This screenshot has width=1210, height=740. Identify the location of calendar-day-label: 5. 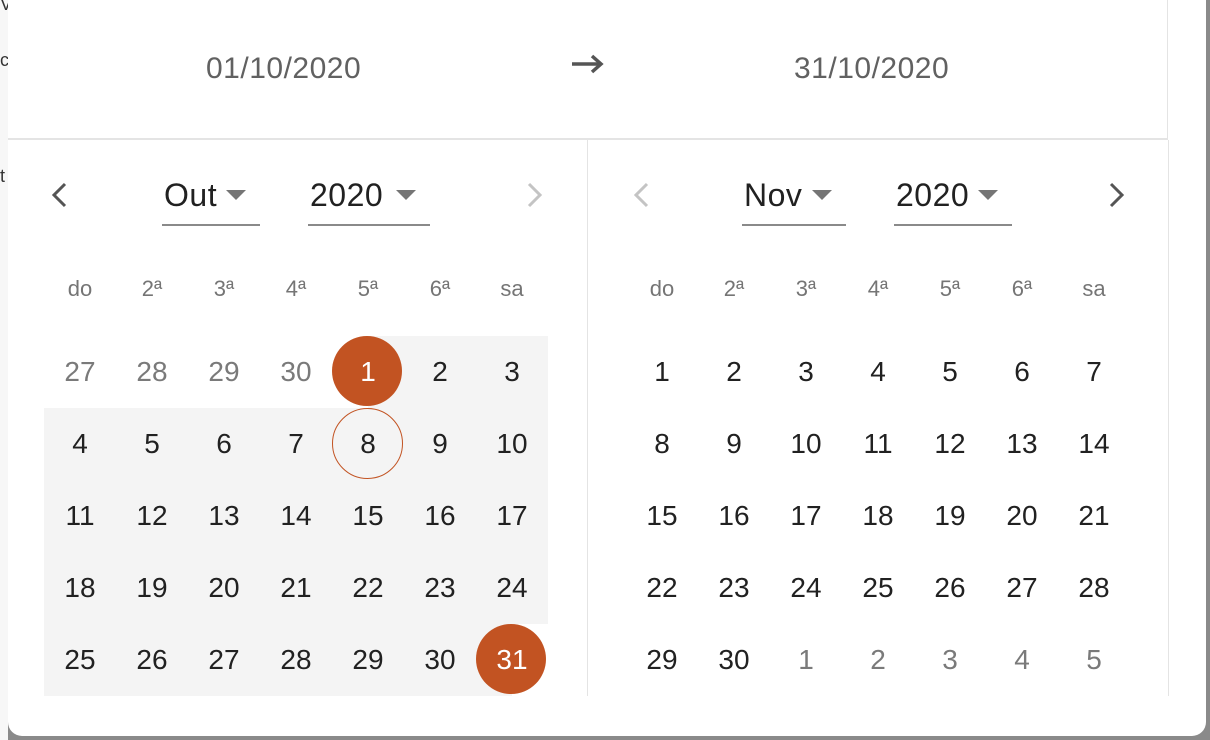
(950, 371).